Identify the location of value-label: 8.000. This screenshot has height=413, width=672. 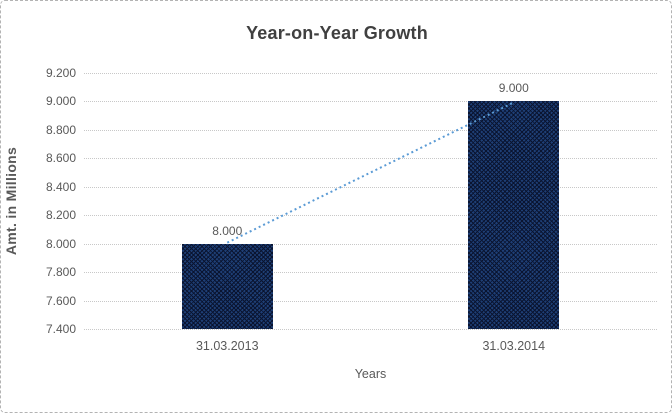
(227, 230).